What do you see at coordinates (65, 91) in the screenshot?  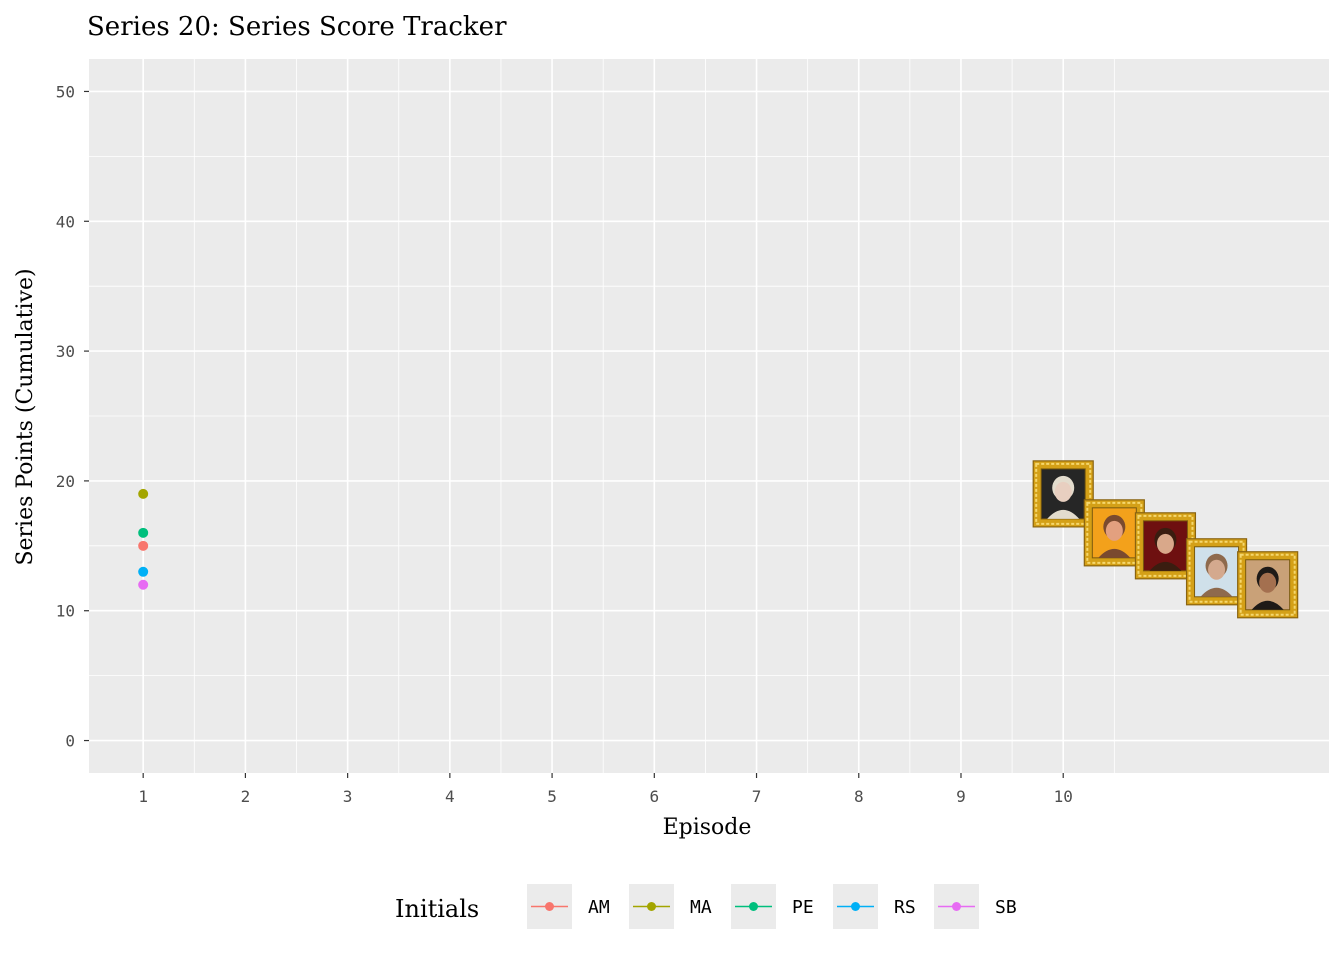 I see `y-tick-label: 50` at bounding box center [65, 91].